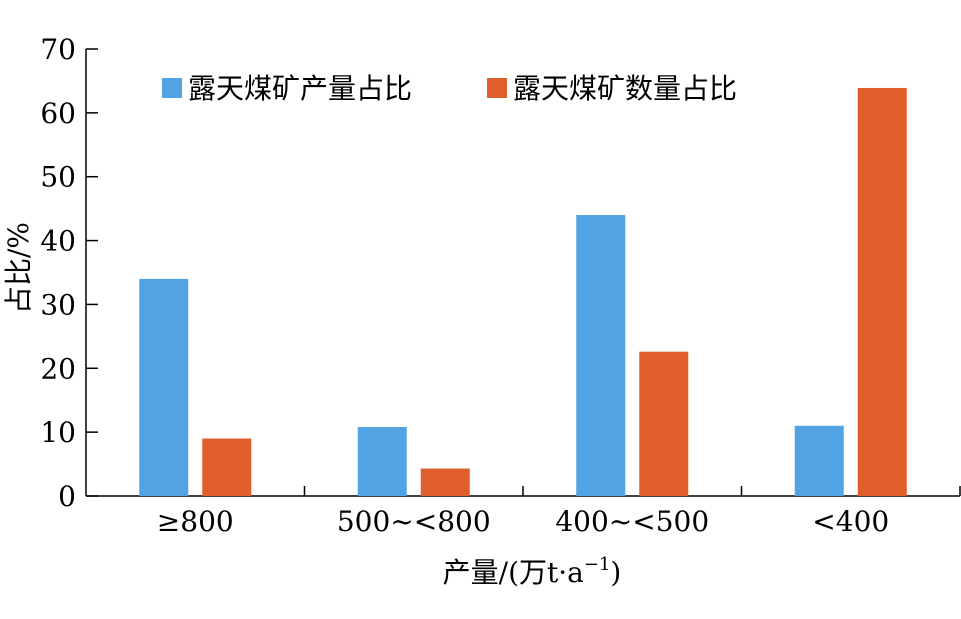  I want to click on y-tick-label: 70, so click(58, 49).